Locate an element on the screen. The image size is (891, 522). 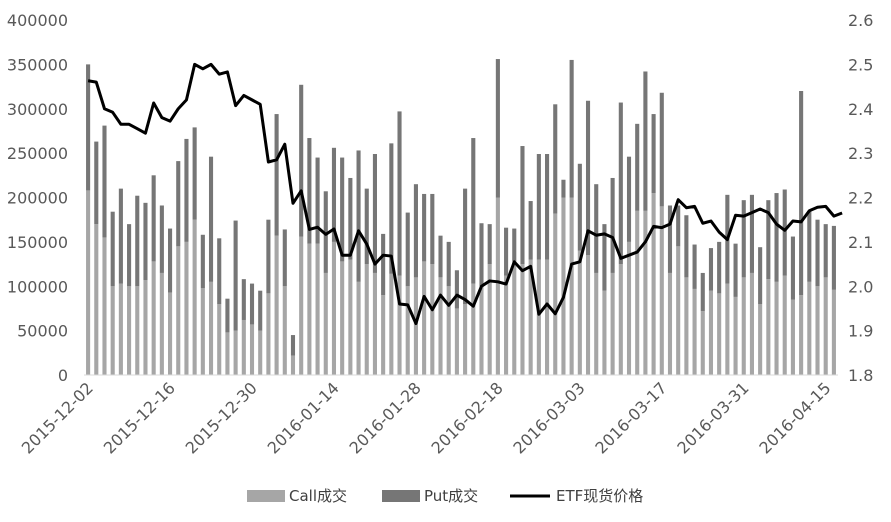
right-tick-label: 2.2 is located at coordinates (860, 198).